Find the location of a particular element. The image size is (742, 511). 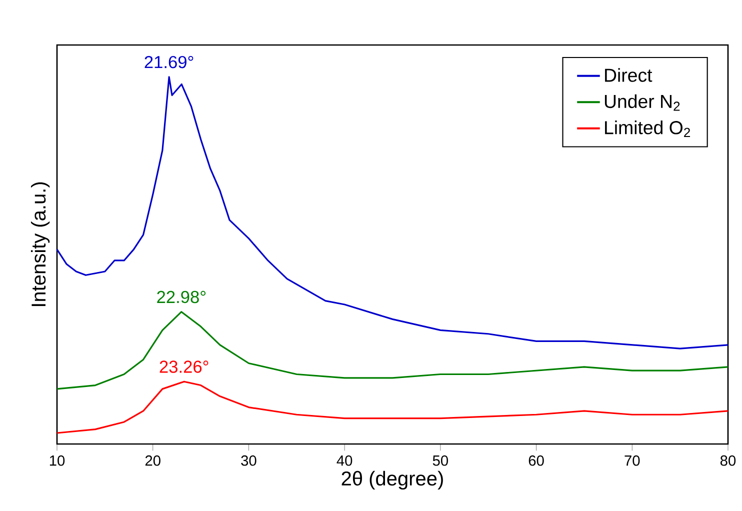

x-tick-label: 50 is located at coordinates (440, 460).